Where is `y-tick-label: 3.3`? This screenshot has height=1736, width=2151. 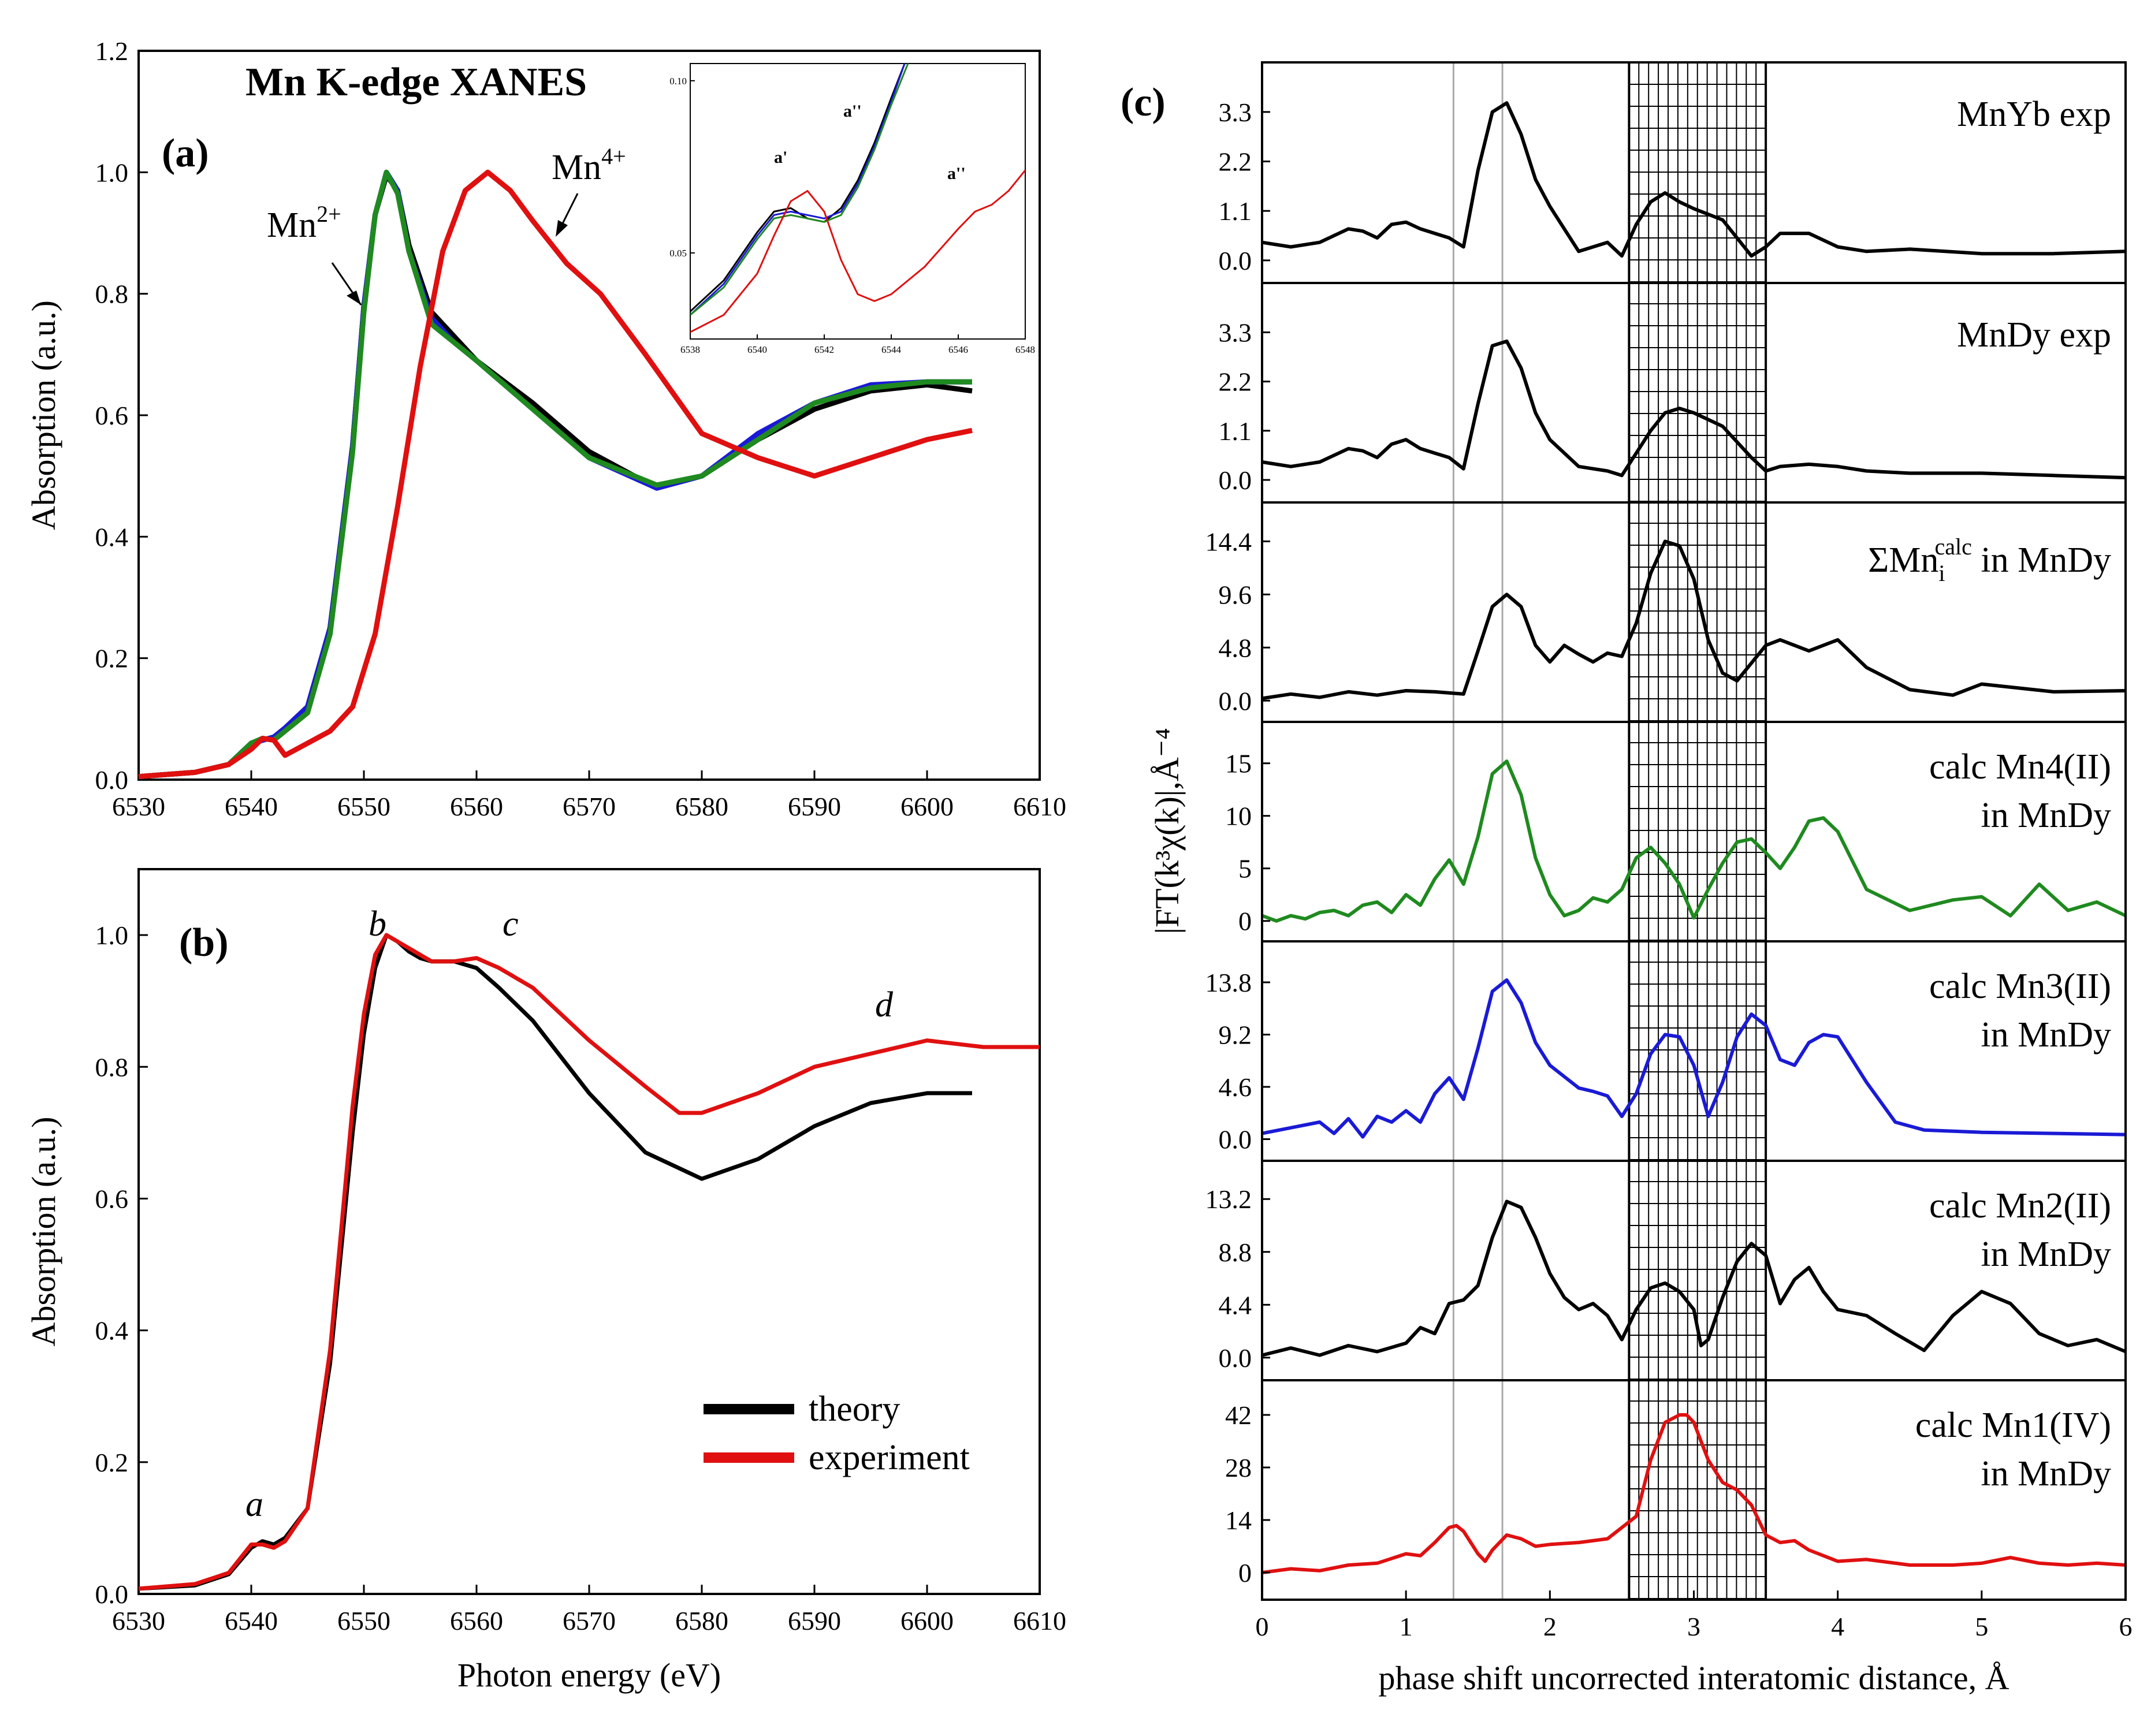 y-tick-label: 3.3 is located at coordinates (1235, 333).